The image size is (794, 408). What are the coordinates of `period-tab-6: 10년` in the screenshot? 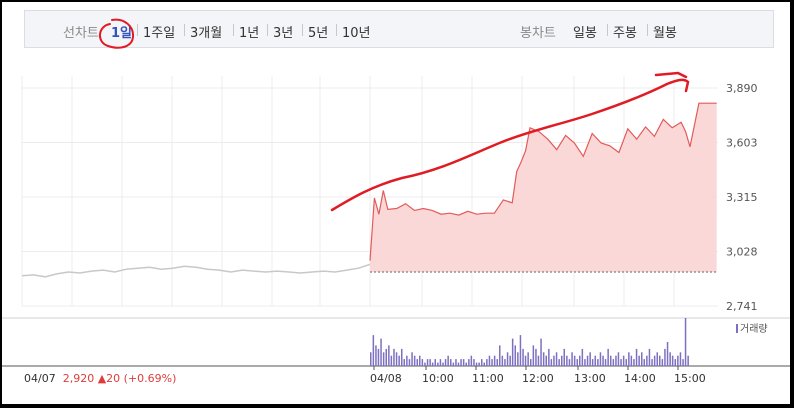 It's located at (356, 33).